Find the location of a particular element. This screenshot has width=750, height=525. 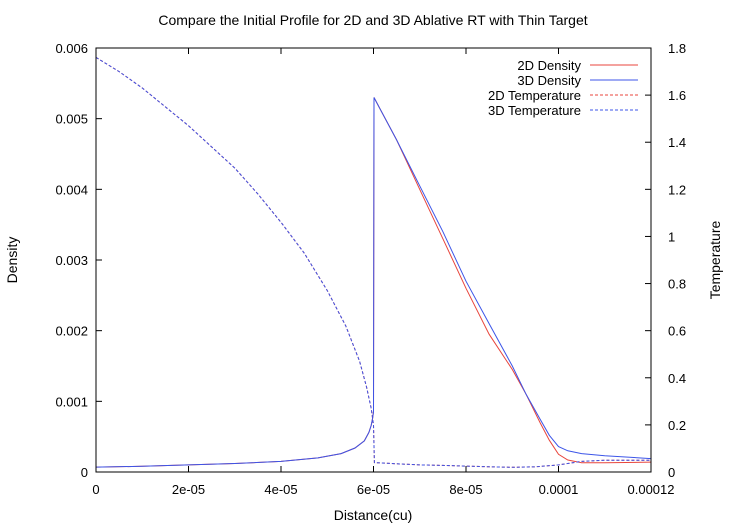

x-axis-label: Distance(cu) is located at coordinates (373, 515).